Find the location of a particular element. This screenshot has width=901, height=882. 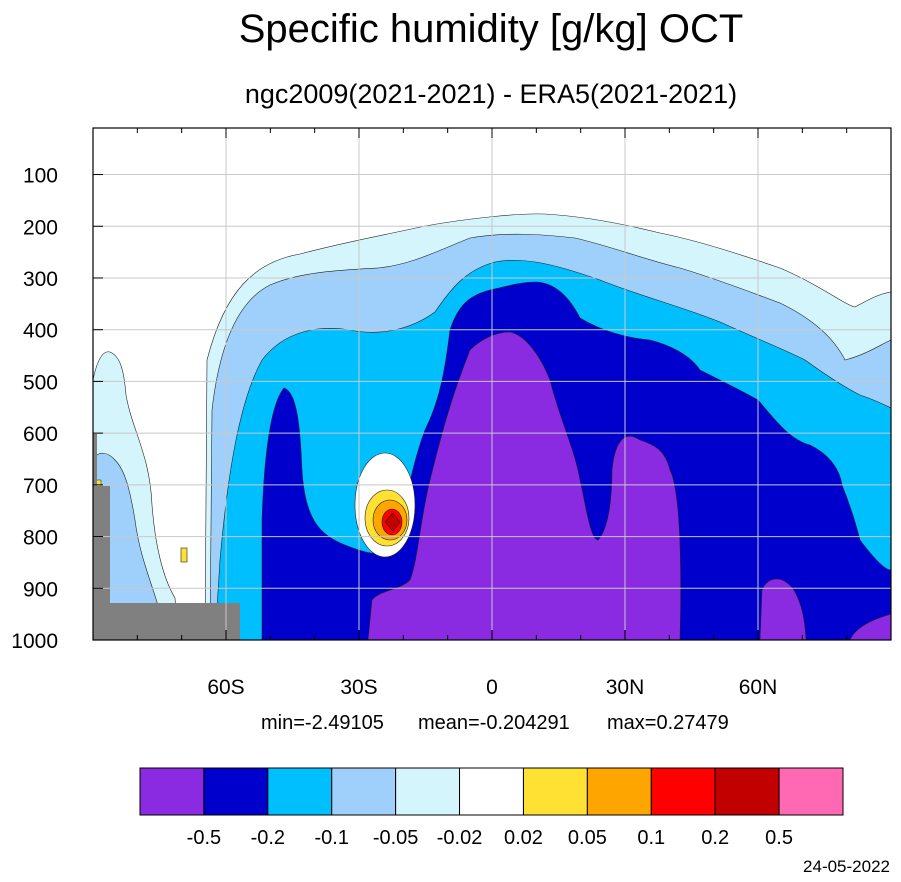

y-tick-label: 700 is located at coordinates (40, 486).